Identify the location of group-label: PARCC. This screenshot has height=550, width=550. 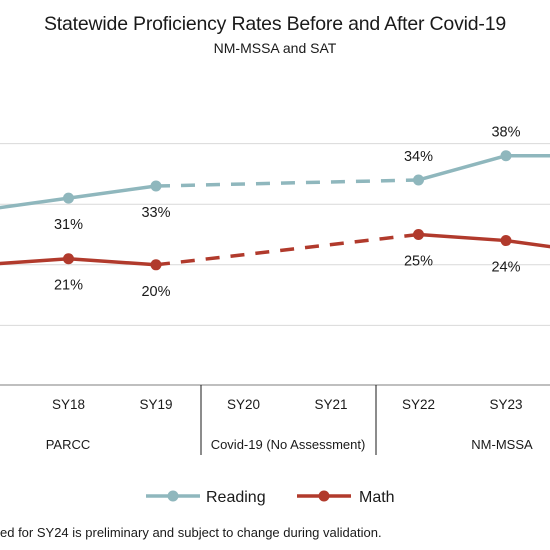
(68, 444).